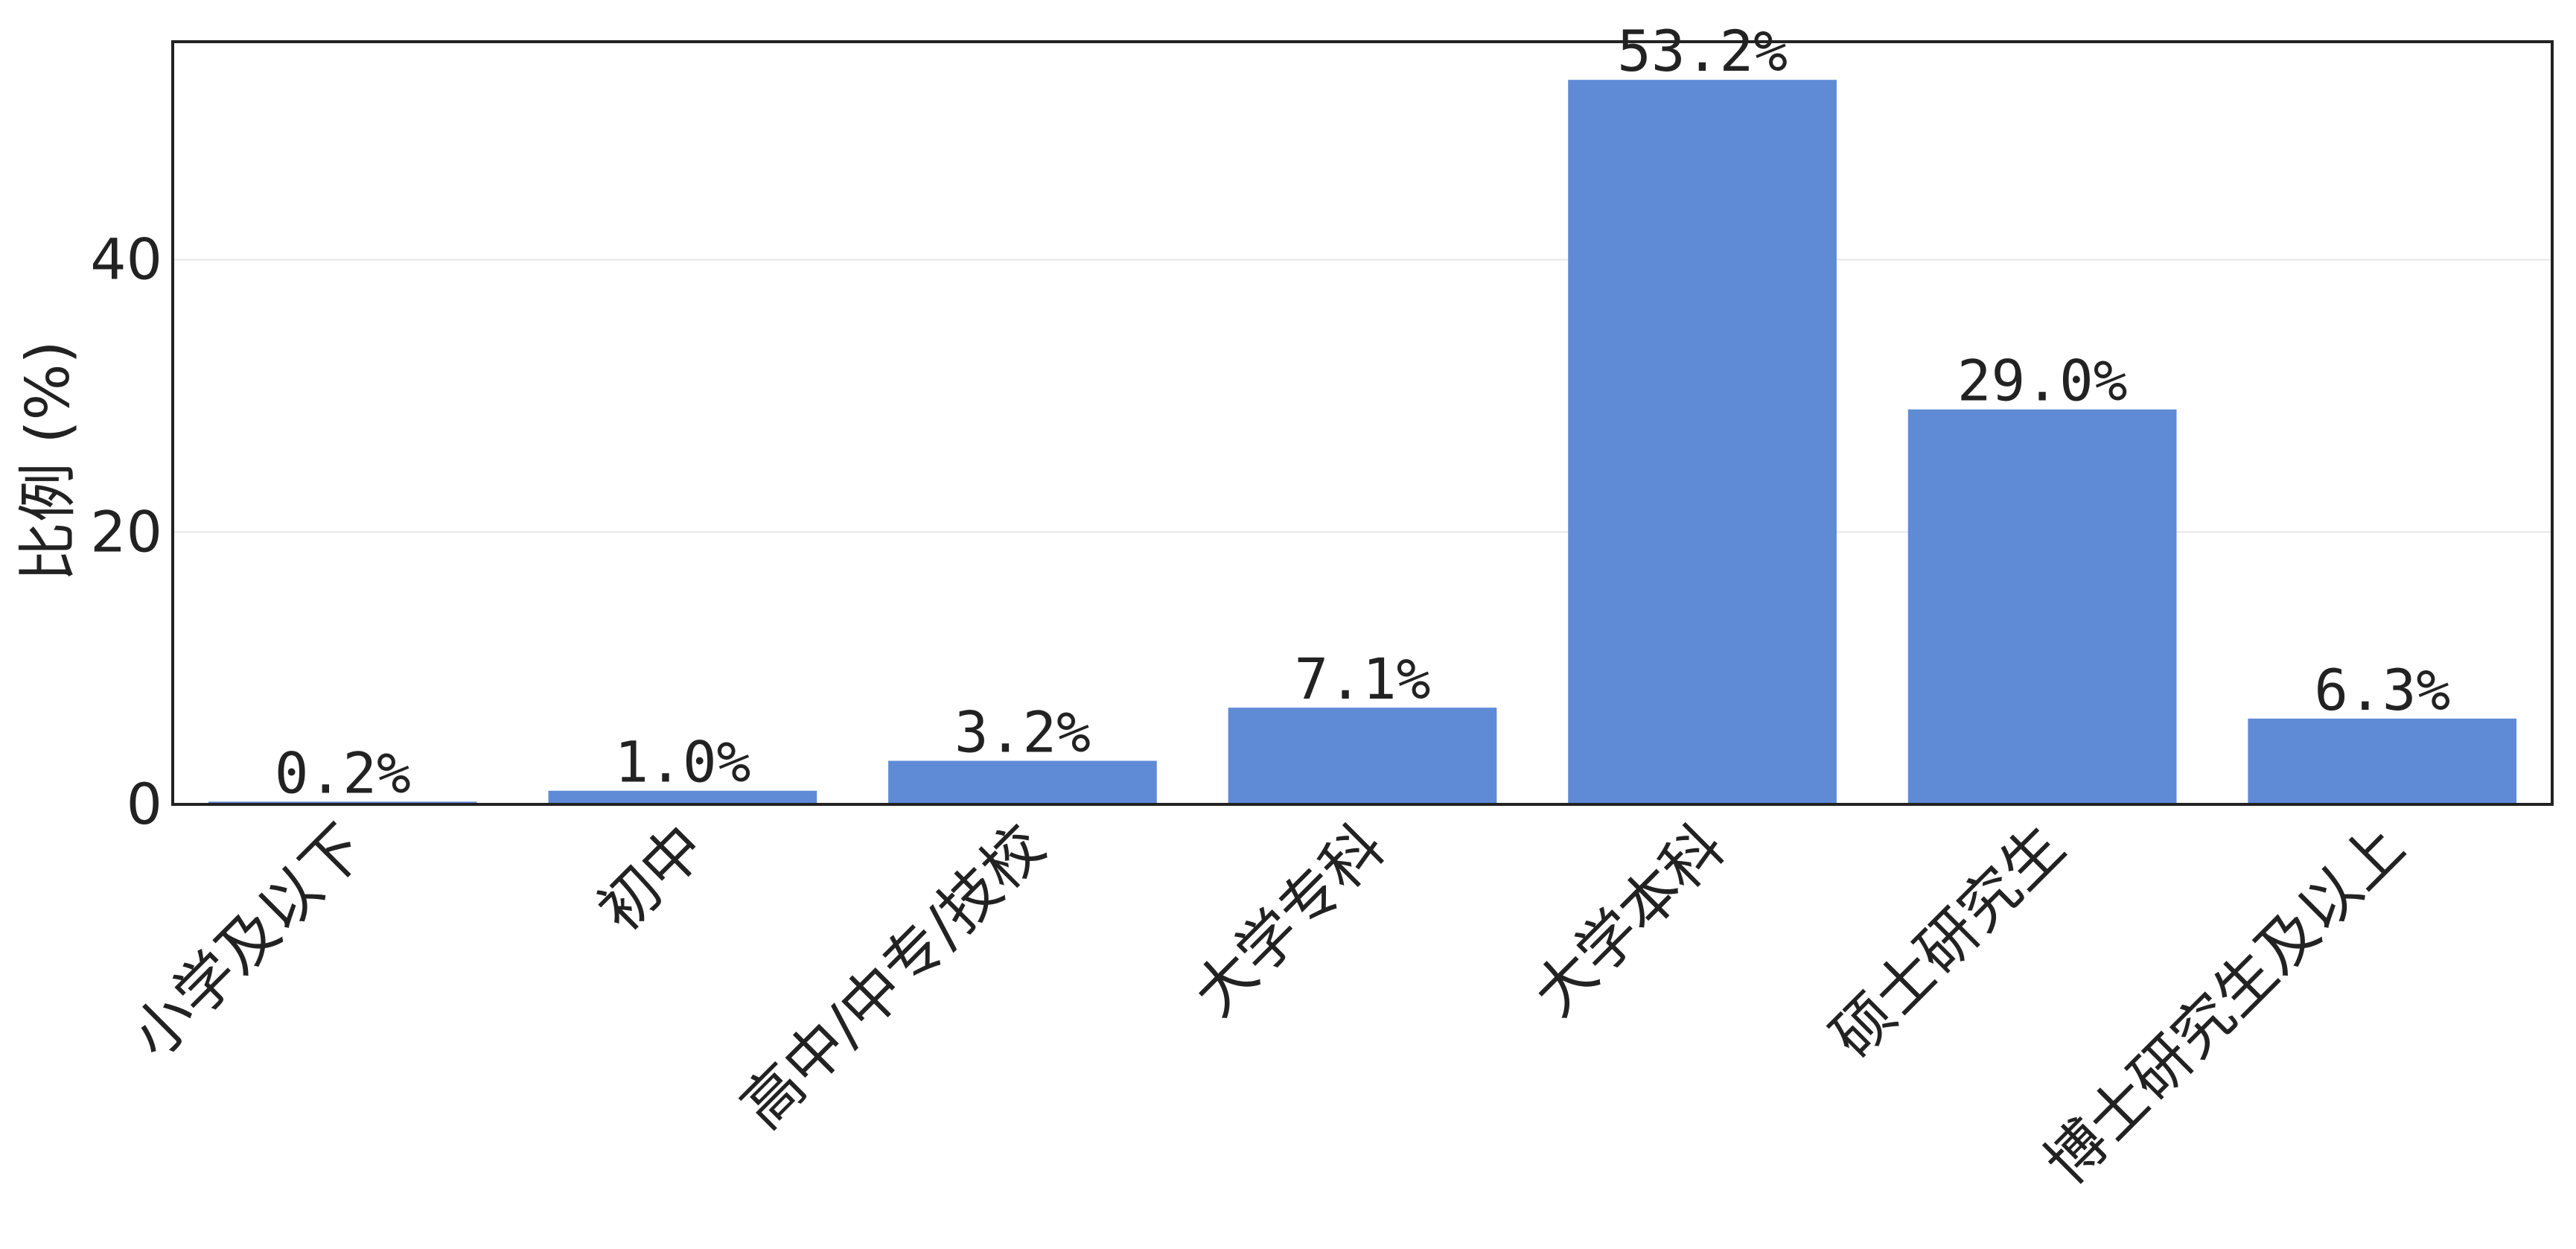  I want to click on data-label: 1.0%, so click(682, 762).